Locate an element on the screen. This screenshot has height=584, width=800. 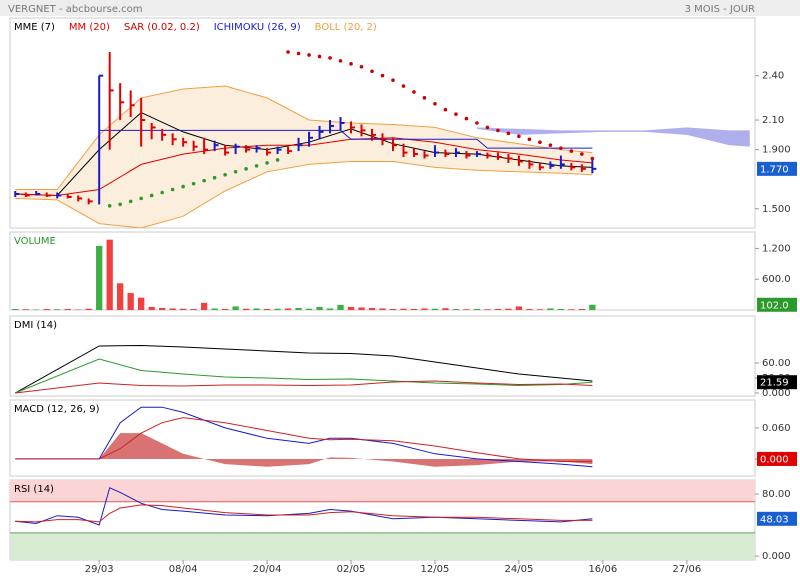
y-tick-label: 0.000 is located at coordinates (776, 556).